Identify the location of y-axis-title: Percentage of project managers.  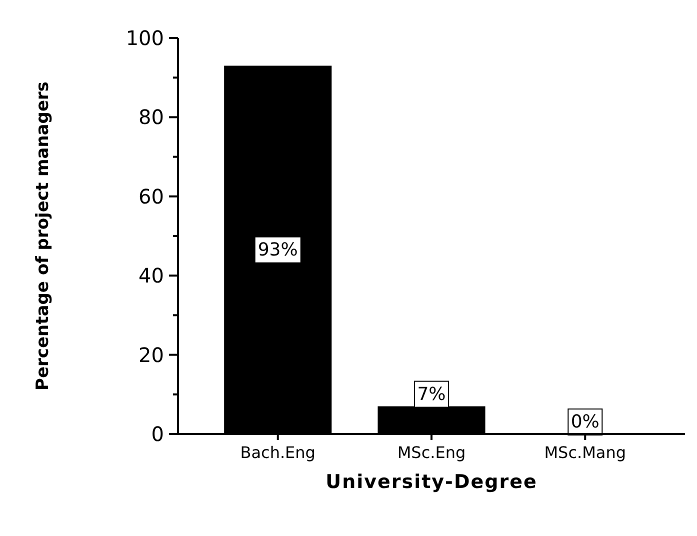
(43, 236).